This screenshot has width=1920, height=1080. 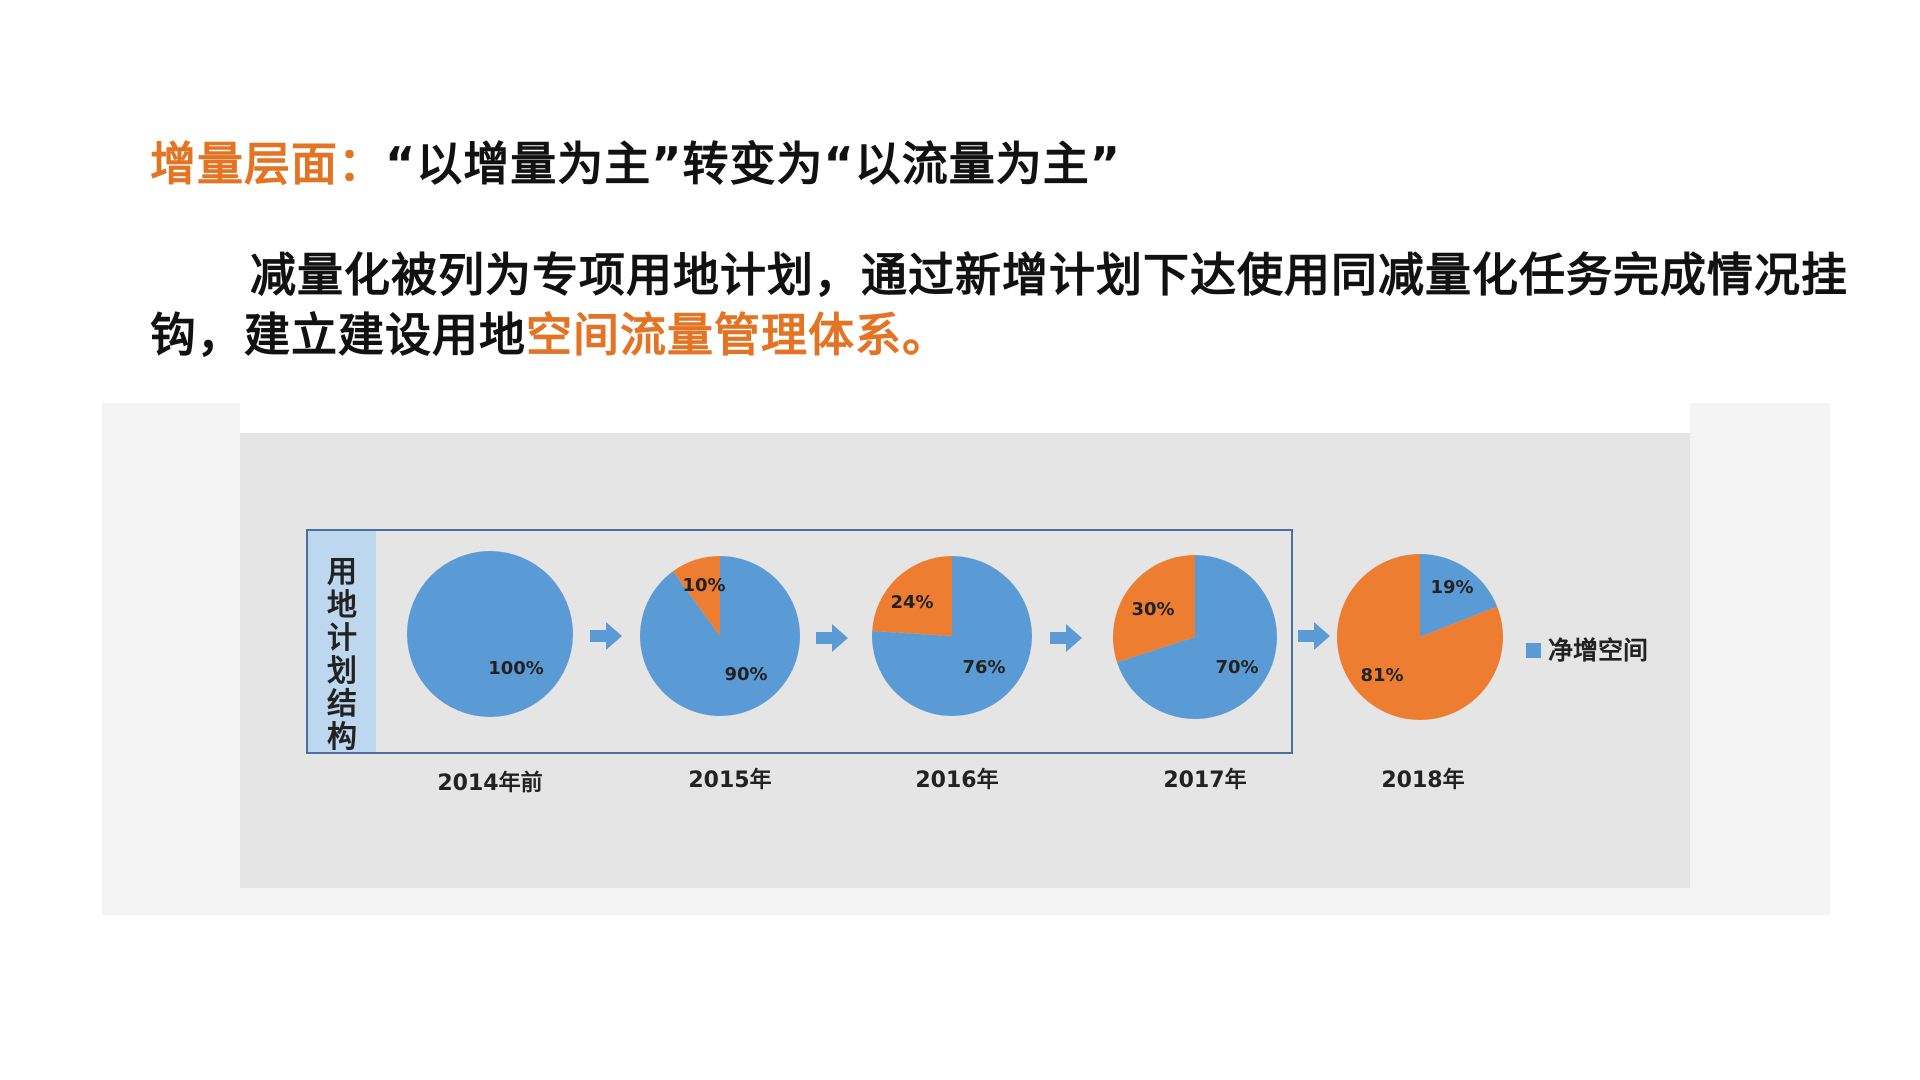 I want to click on chart-frame, so click(x=799, y=641).